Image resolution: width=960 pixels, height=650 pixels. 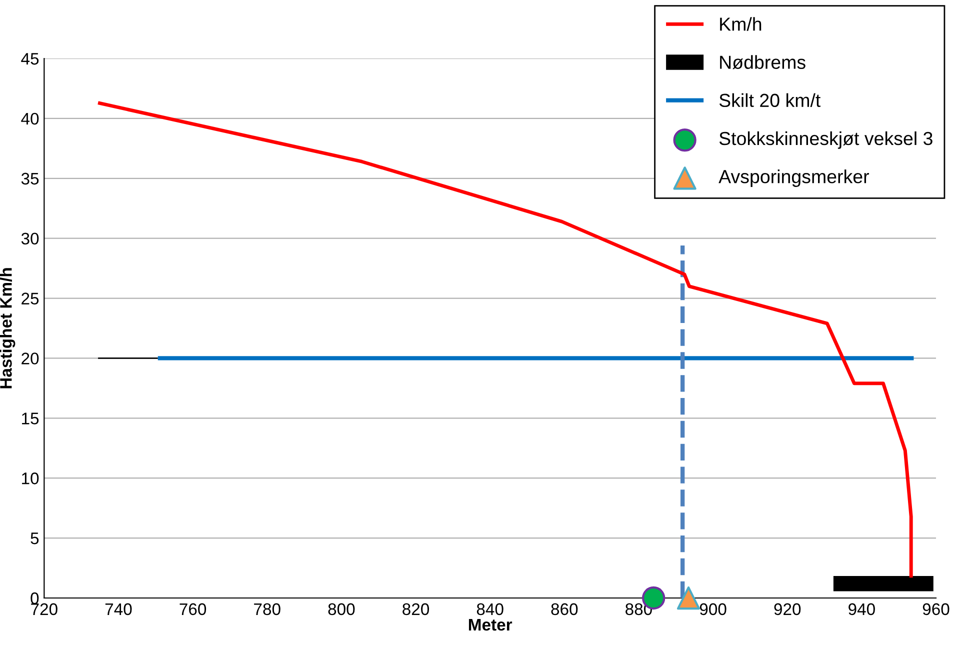 I want to click on x-tick-label: 740, so click(x=118, y=609).